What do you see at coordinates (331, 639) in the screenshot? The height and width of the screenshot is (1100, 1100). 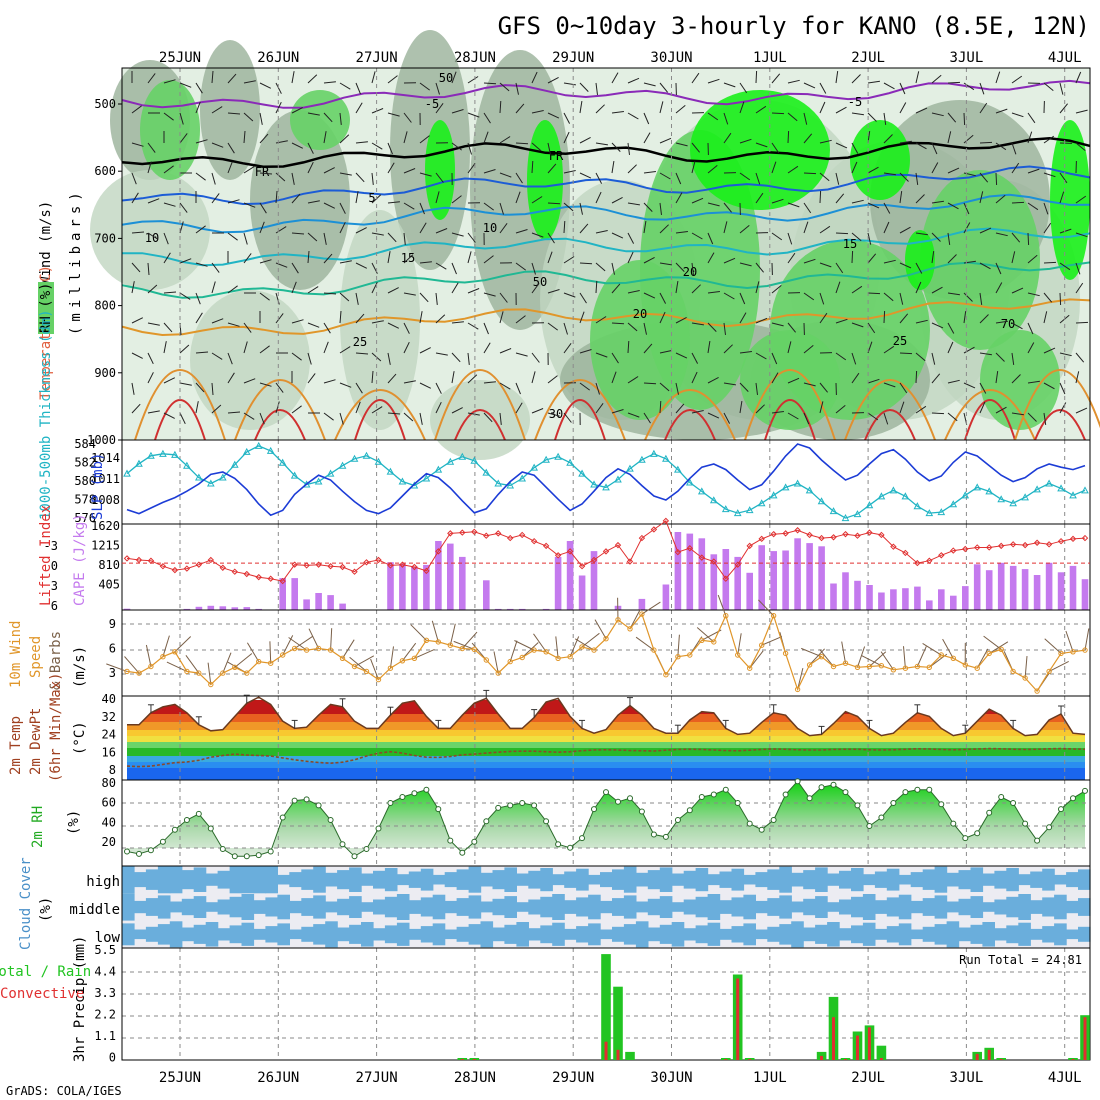 I see `wind-barb-10m` at bounding box center [331, 639].